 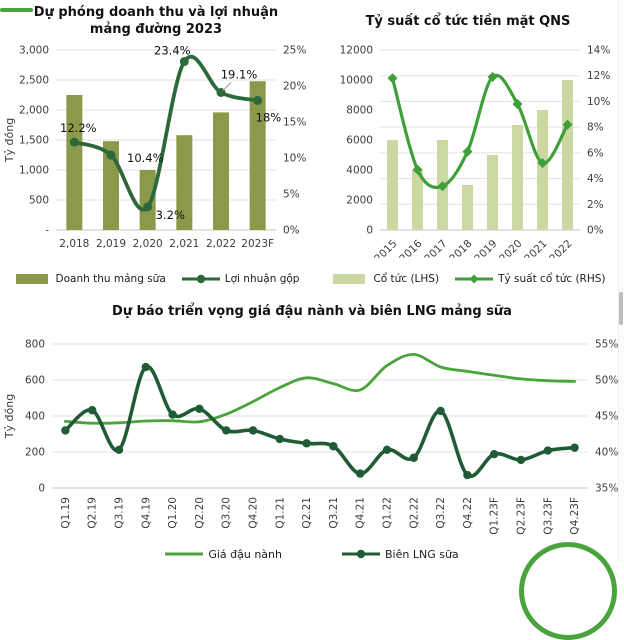 I want to click on svg-text: 3.2%, so click(x=170, y=215).